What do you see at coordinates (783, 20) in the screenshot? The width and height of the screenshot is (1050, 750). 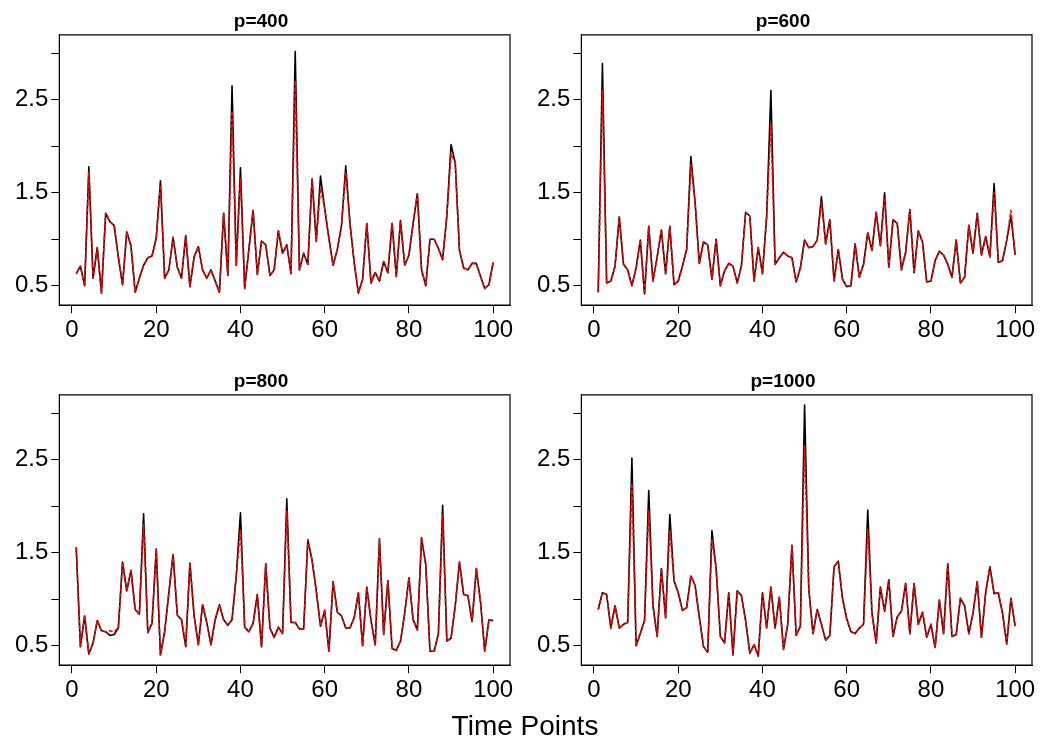 I see `chart-title: p=600` at bounding box center [783, 20].